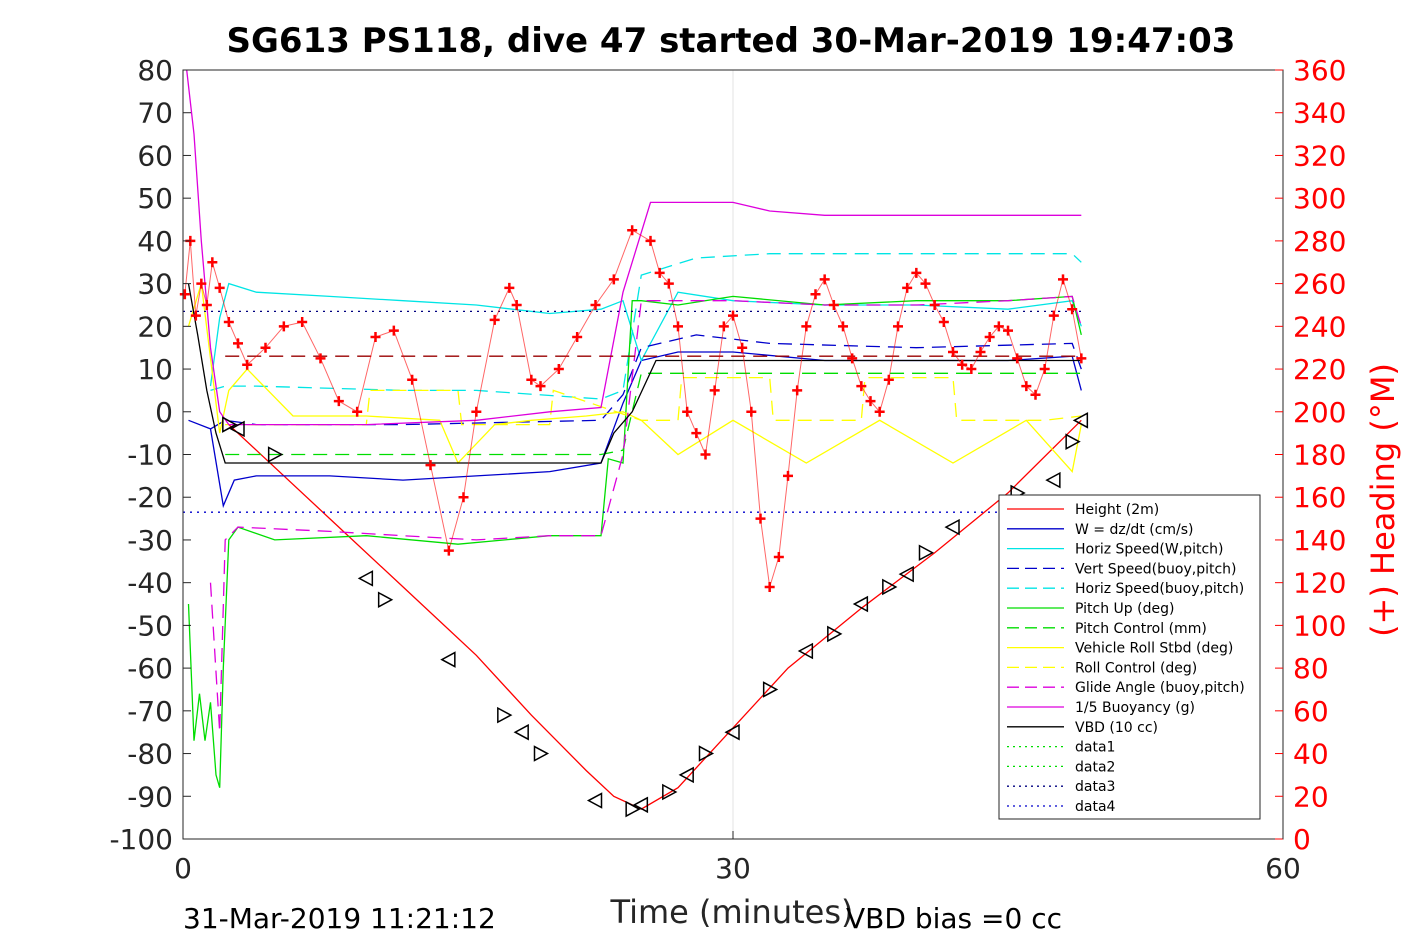  Describe the element at coordinates (1061, 767) in the screenshot. I see `legend-entry-data2: data2` at that location.